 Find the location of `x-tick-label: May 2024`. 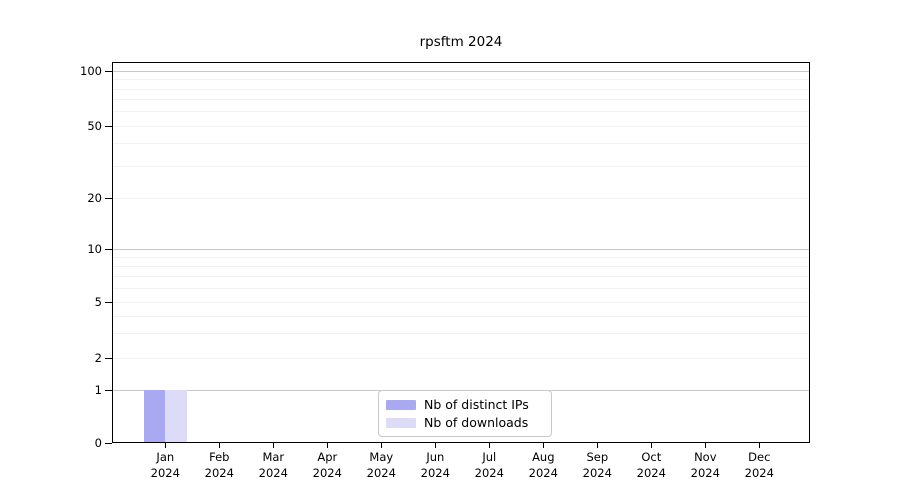

x-tick-label: May 2024 is located at coordinates (381, 465).